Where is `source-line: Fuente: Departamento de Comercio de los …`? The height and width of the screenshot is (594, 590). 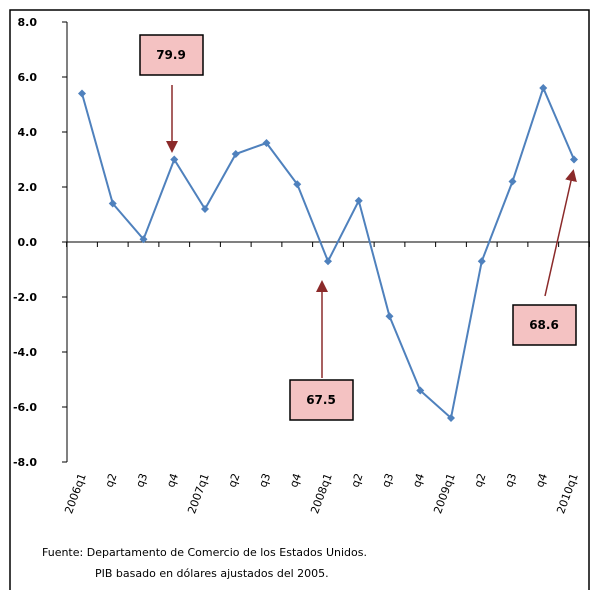 source-line: Fuente: Departamento de Comercio de los … is located at coordinates (204, 552).